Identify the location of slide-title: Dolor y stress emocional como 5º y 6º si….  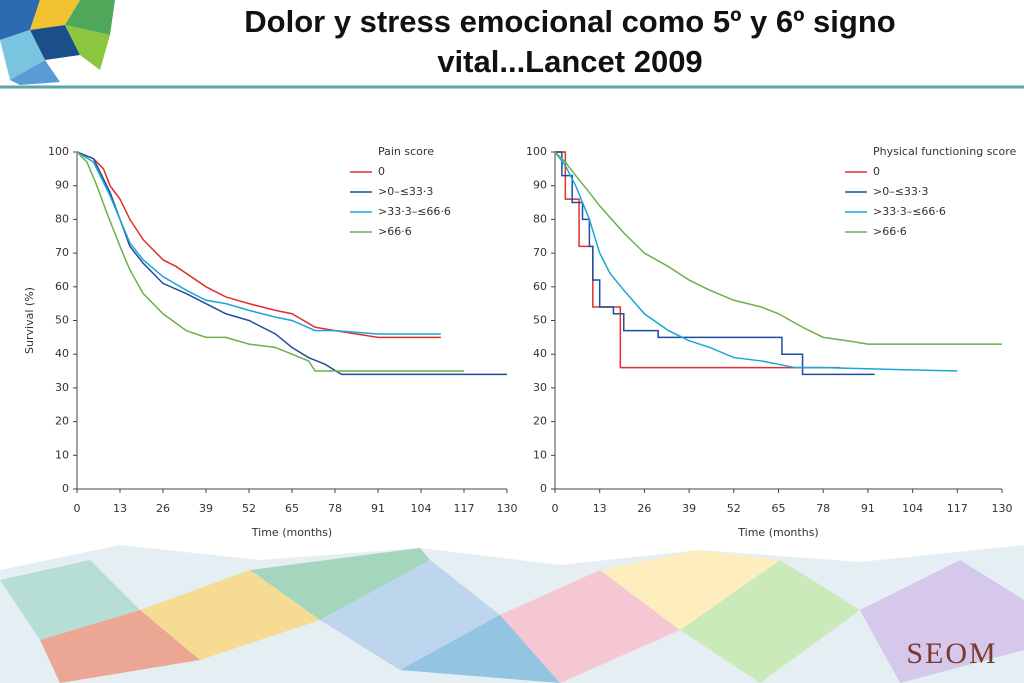
(570, 41).